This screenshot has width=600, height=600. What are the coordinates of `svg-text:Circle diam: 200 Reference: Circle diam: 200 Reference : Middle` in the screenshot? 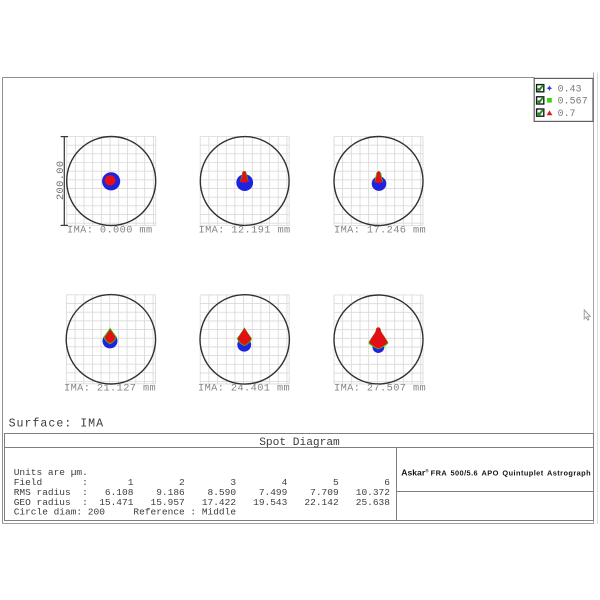 It's located at (125, 512).